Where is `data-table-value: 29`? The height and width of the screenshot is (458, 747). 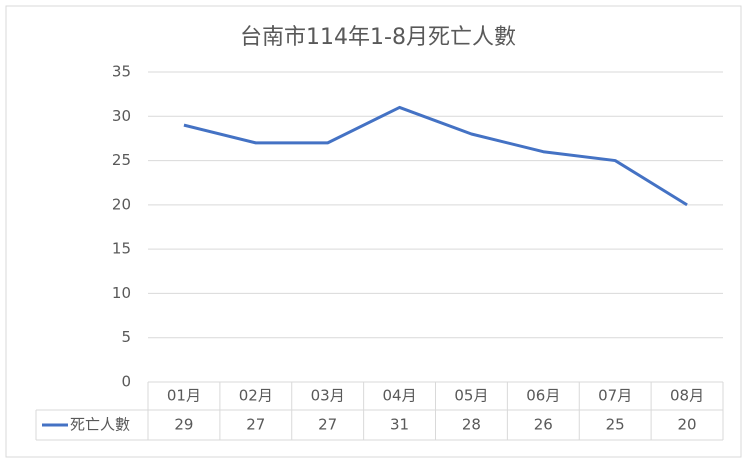
data-table-value: 29 is located at coordinates (183, 425).